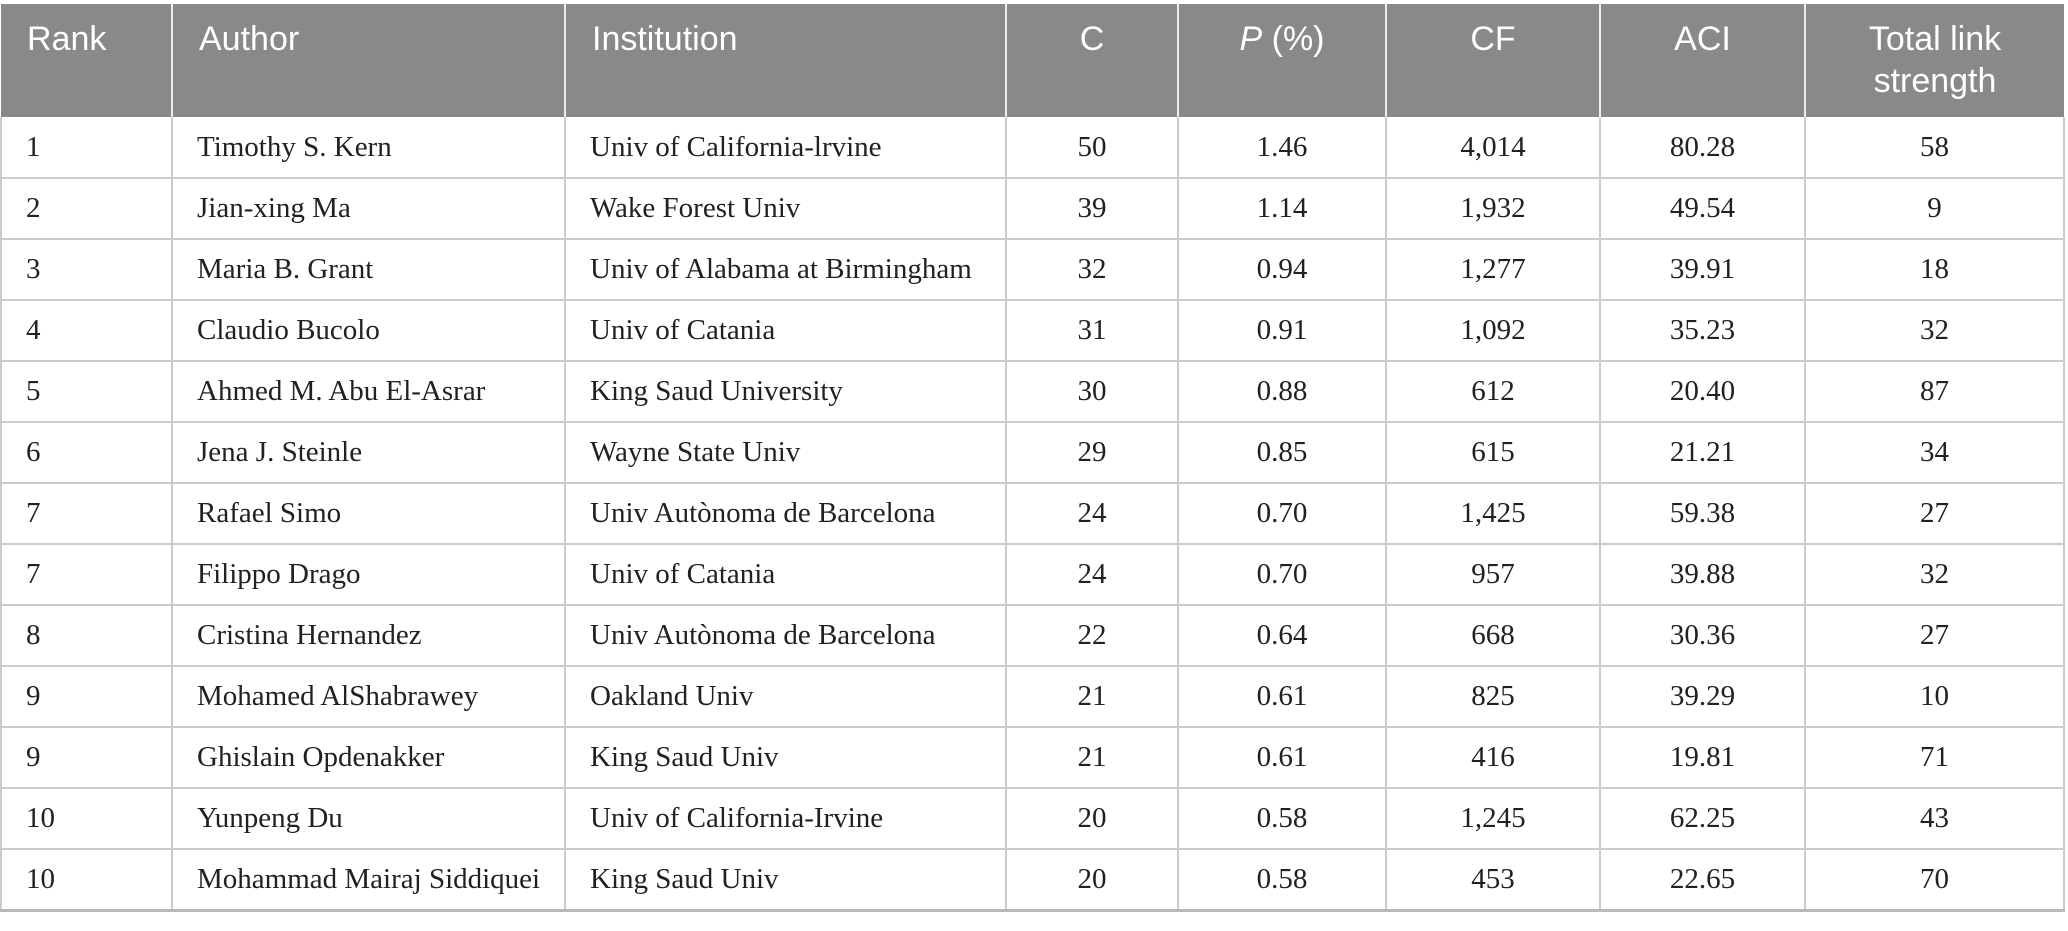  What do you see at coordinates (1493, 575) in the screenshot?
I see `cell-cf: 957` at bounding box center [1493, 575].